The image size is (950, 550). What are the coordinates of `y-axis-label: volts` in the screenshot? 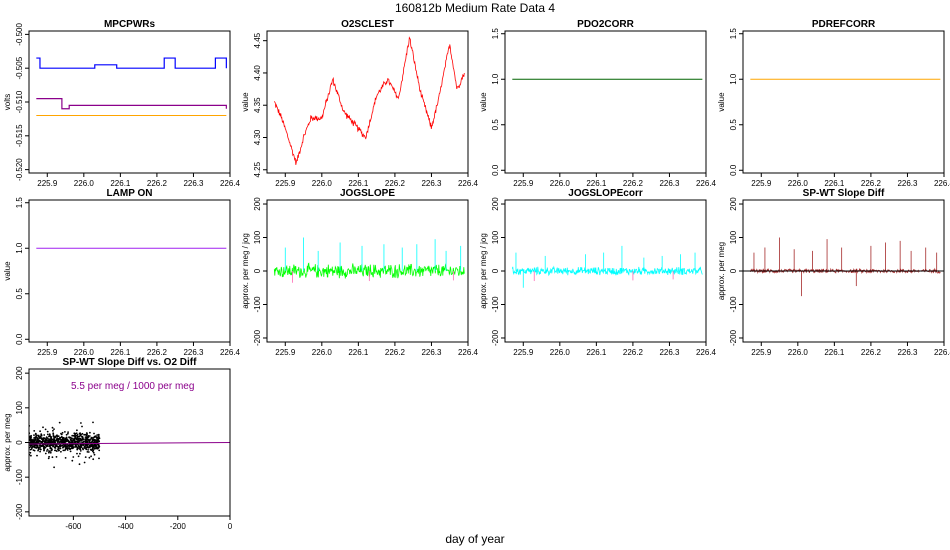 It's located at (7, 102).